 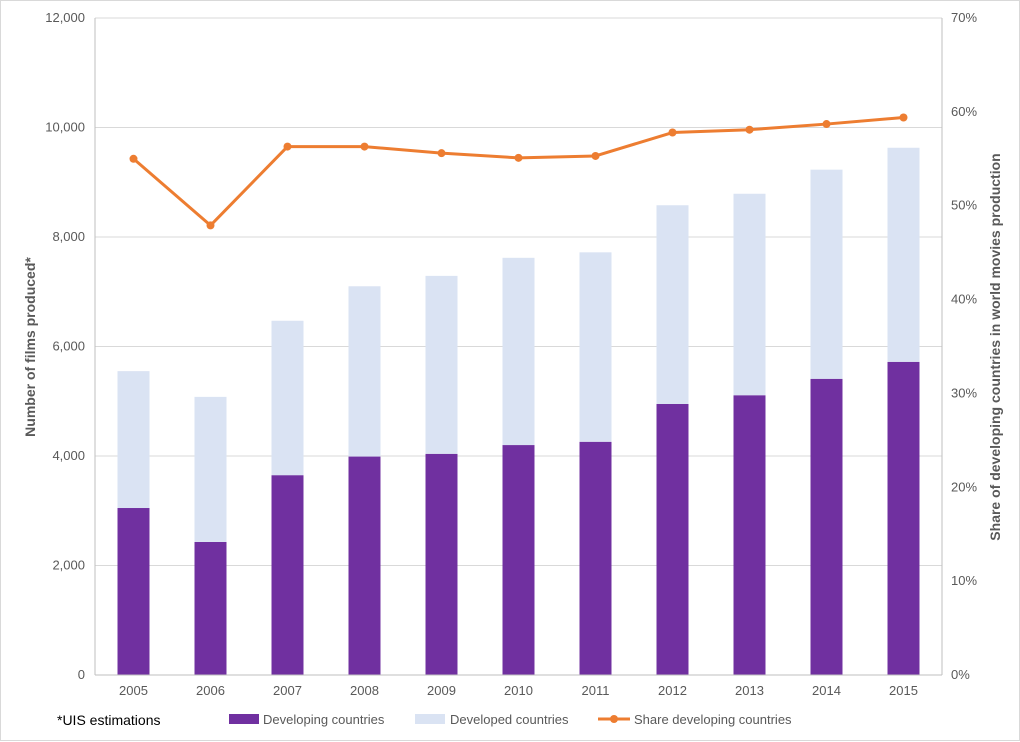 What do you see at coordinates (518, 690) in the screenshot?
I see `x-tick-label: 2010` at bounding box center [518, 690].